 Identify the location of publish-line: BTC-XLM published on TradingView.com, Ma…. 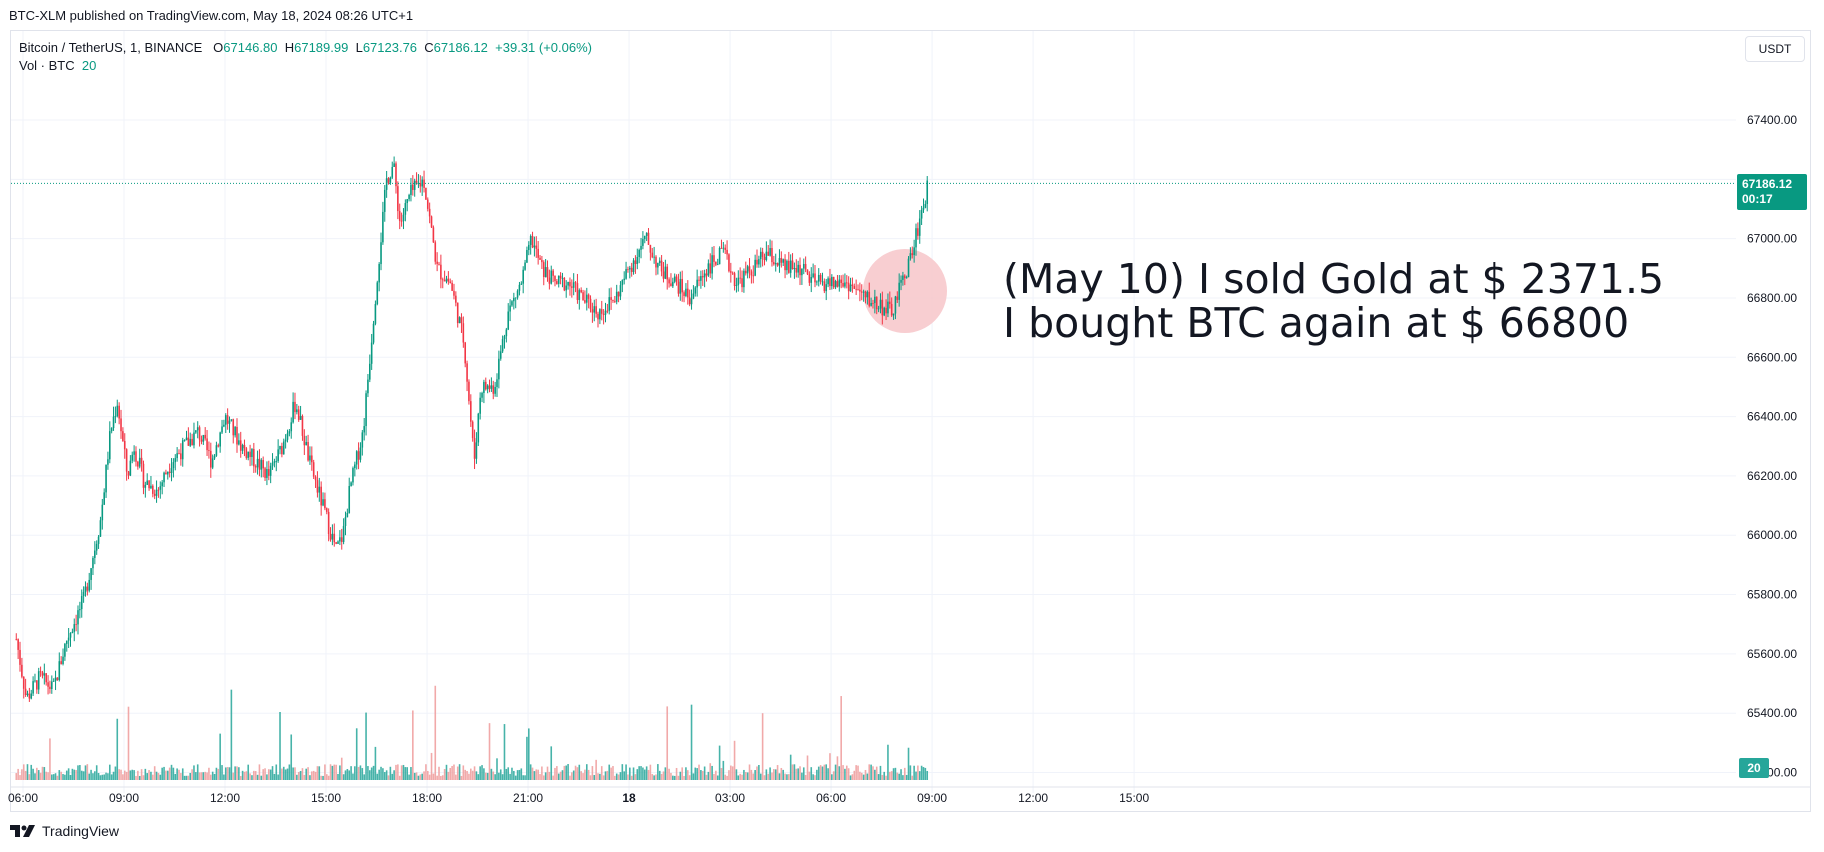
(211, 15).